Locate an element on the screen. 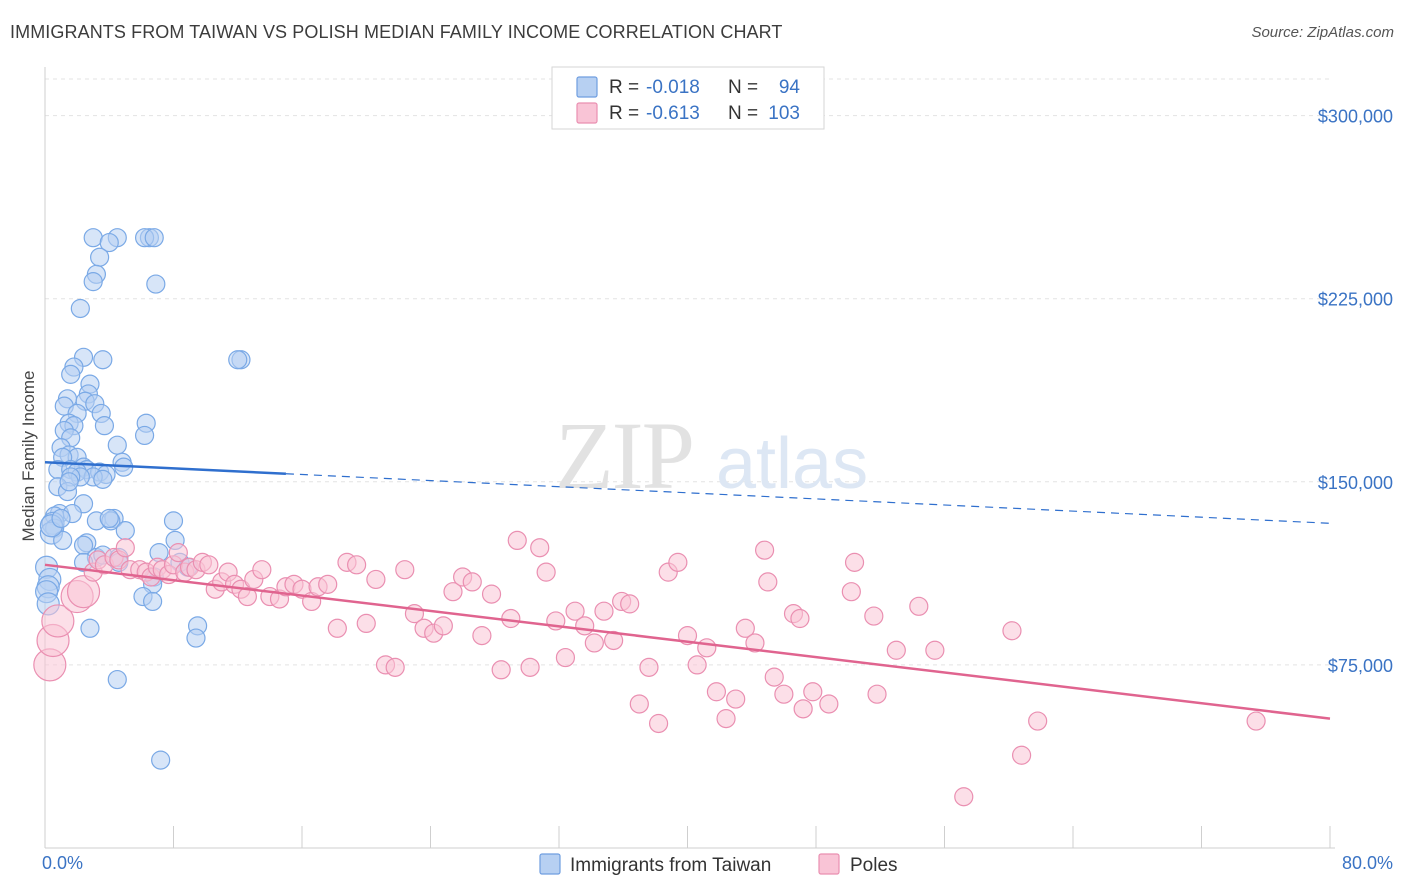 The width and height of the screenshot is (1406, 892). y-tick-label-3: $300,000 is located at coordinates (1355, 117).